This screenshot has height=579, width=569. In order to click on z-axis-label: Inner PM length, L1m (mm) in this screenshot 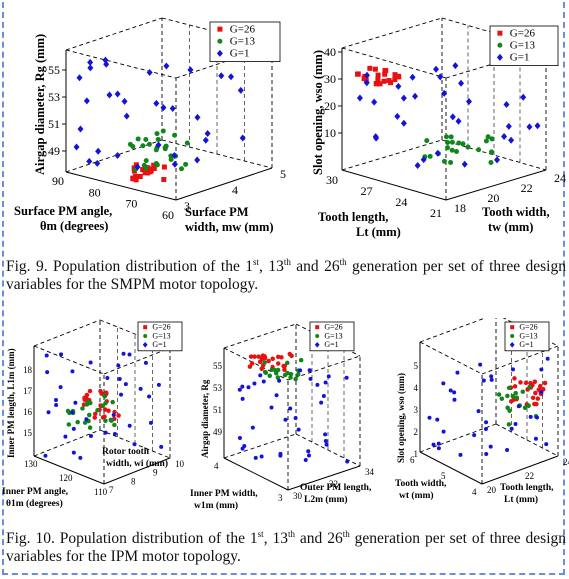, I will do `click(11, 403)`.